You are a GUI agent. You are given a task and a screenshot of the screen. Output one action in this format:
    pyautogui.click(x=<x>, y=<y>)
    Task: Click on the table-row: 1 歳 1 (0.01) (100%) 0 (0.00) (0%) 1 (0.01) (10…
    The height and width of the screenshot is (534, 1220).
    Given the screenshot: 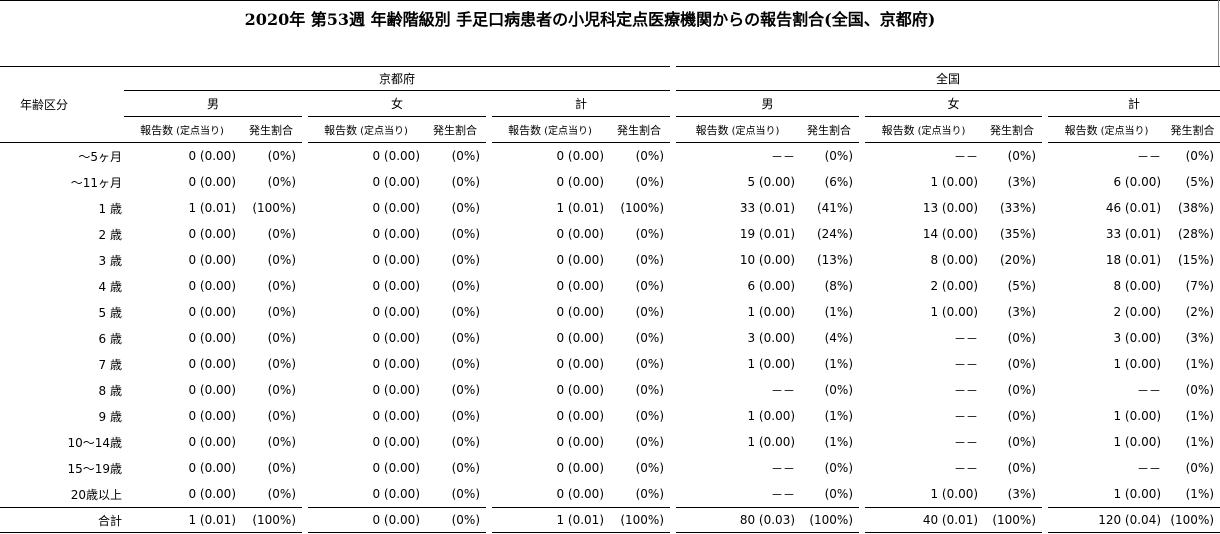 What is the action you would take?
    pyautogui.click(x=610, y=208)
    